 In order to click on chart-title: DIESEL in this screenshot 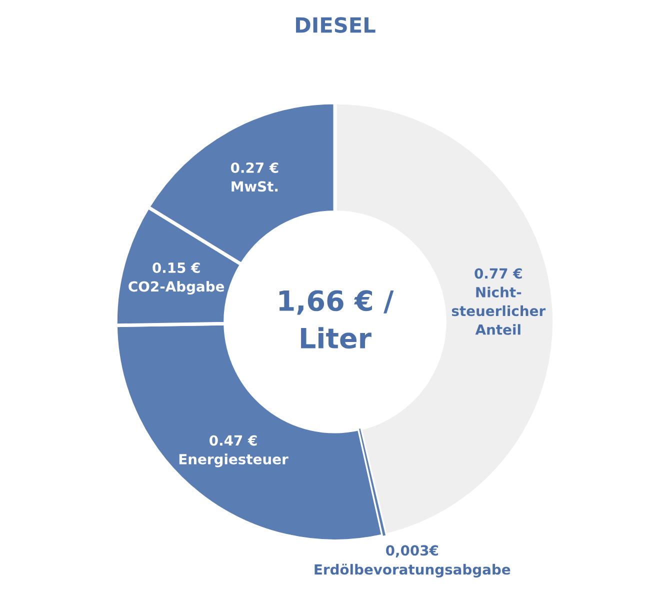, I will do `click(336, 25)`.